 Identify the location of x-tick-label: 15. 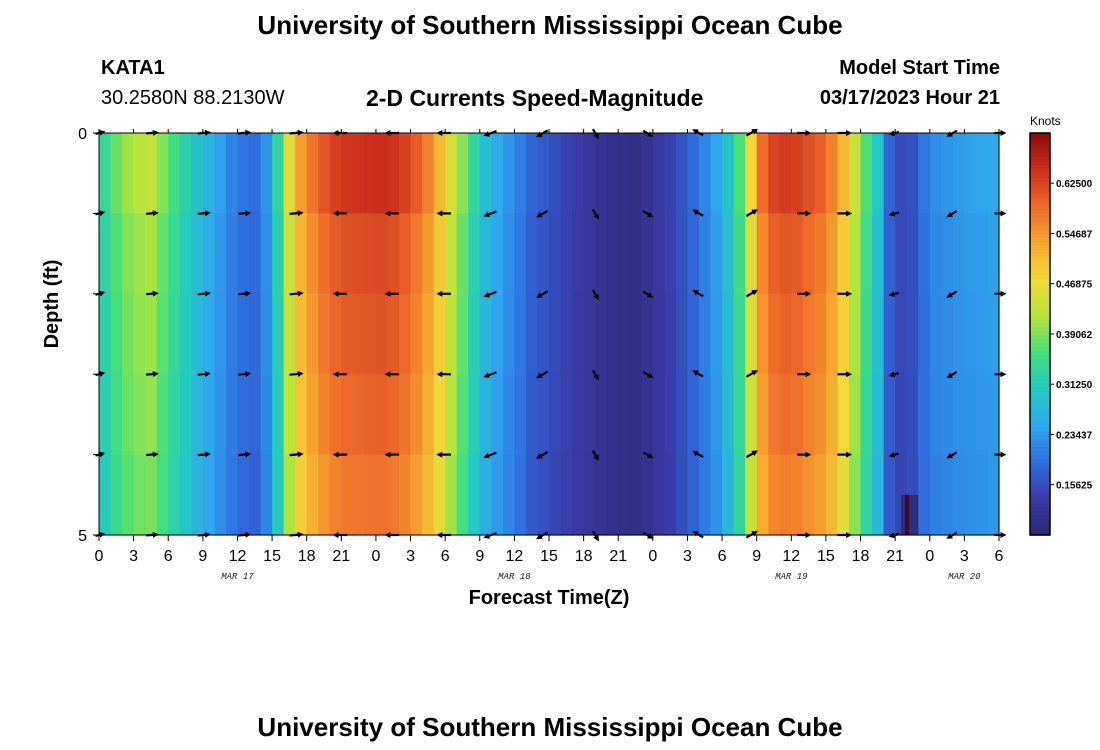
(826, 556).